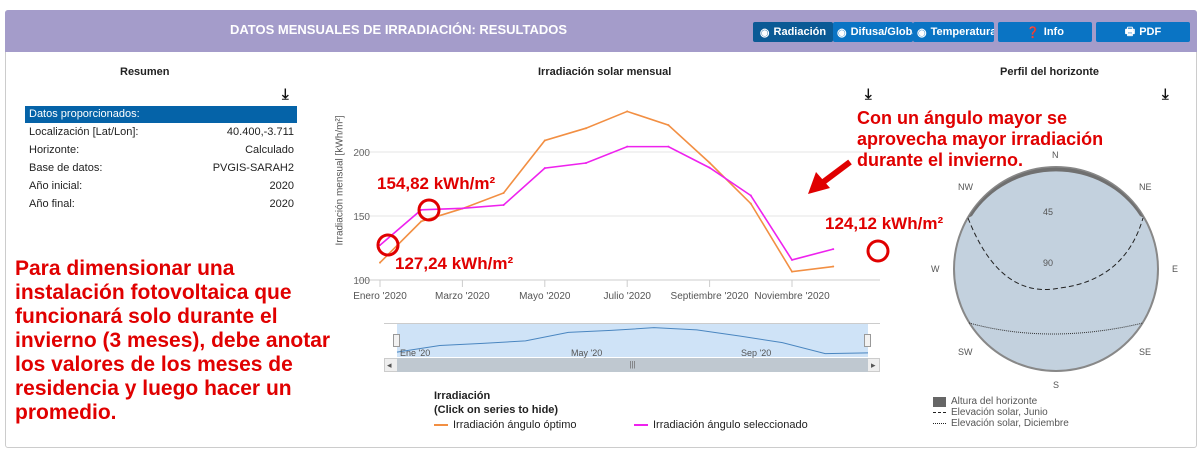  Describe the element at coordinates (454, 263) in the screenshot. I see `annotation-jan: 127,24 kWh/m²` at that location.